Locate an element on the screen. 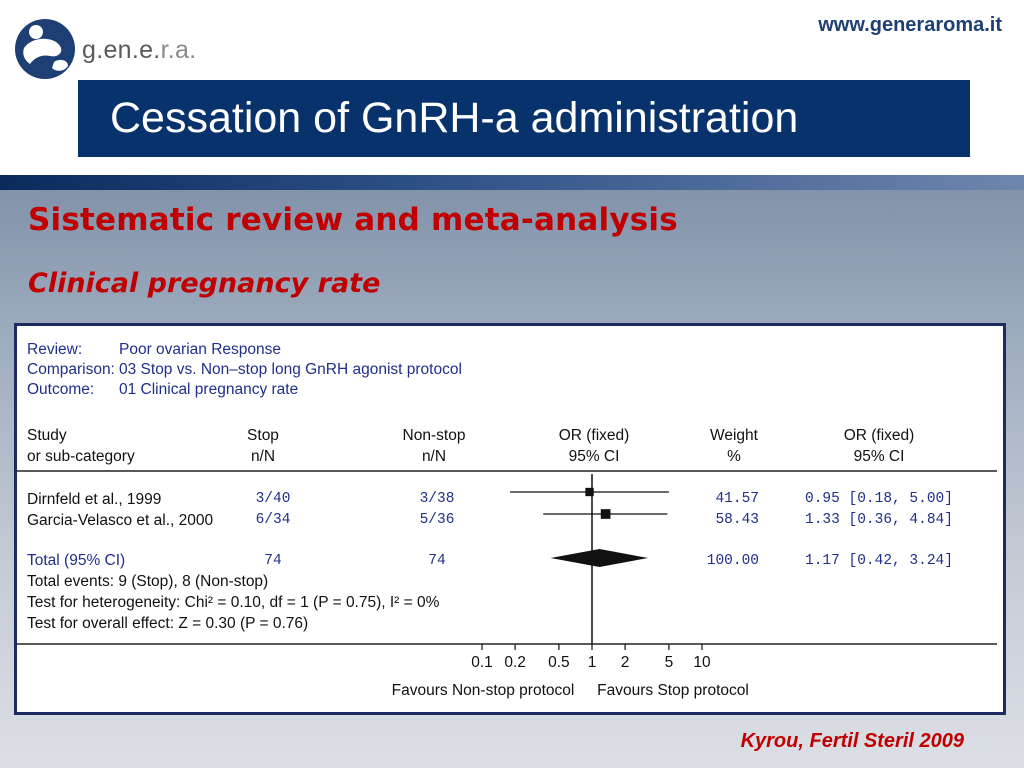 This screenshot has height=768, width=1024. subtitle-outcome: Clinical pregnancy rate is located at coordinates (204, 283).